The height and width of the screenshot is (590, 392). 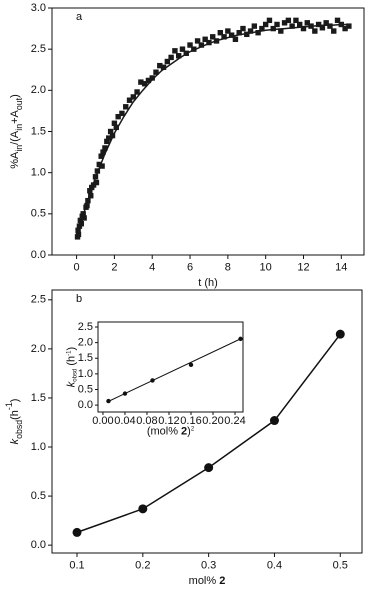 What do you see at coordinates (71, 362) in the screenshot?
I see `axis-label-part: (h` at bounding box center [71, 362].